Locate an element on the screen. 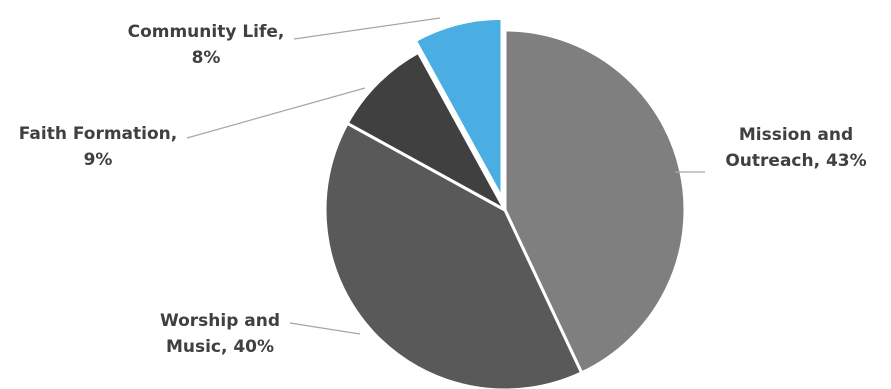 The width and height of the screenshot is (891, 389). slice-label-community-life: Community Life, 8% is located at coordinates (206, 45).